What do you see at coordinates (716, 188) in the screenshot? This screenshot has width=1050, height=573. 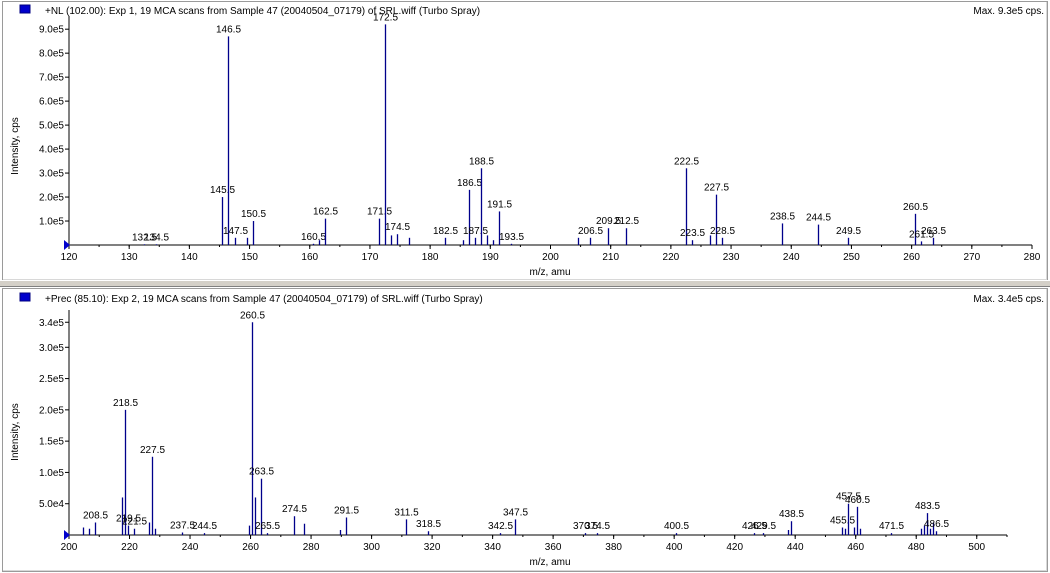 I see `peak-label: 227.5` at bounding box center [716, 188].